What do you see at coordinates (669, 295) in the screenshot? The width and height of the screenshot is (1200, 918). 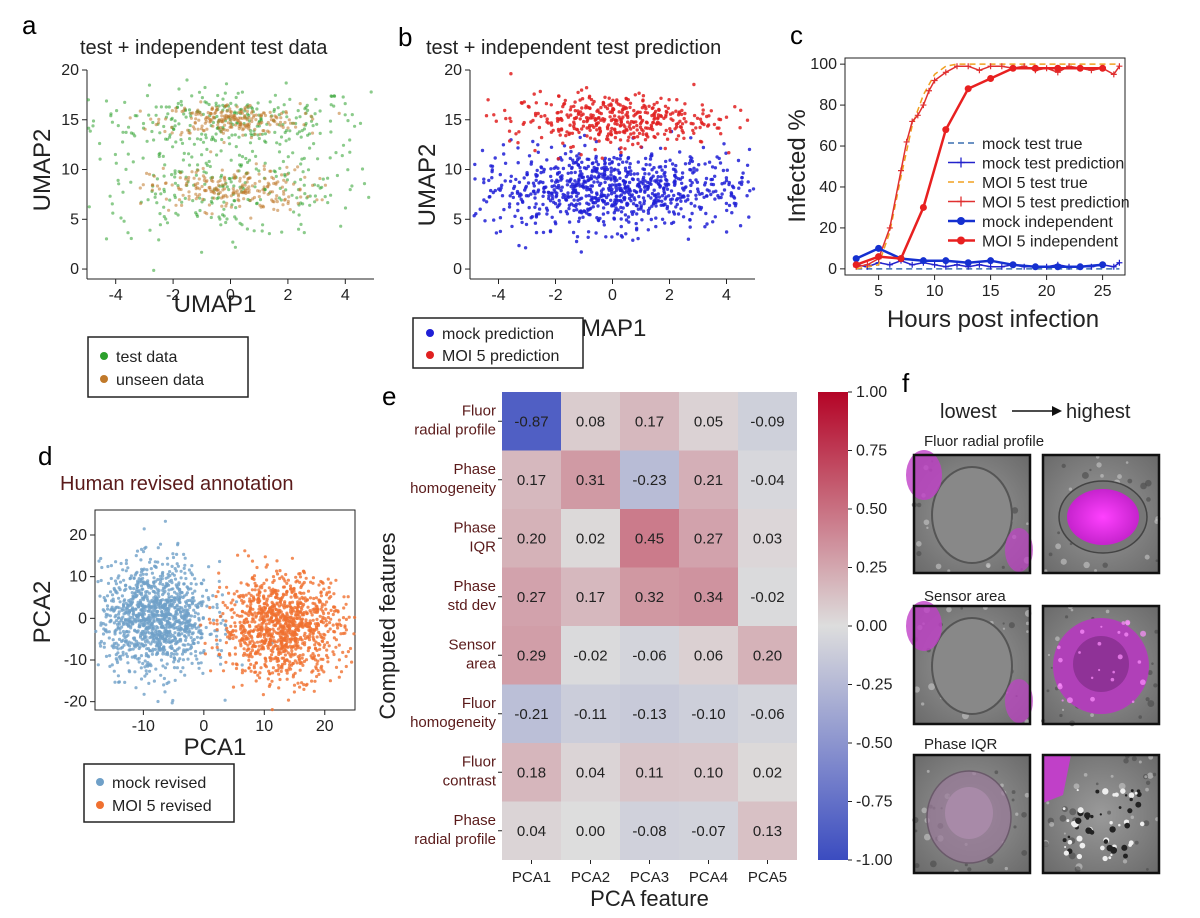 I see `x-tick-label: 2` at bounding box center [669, 295].